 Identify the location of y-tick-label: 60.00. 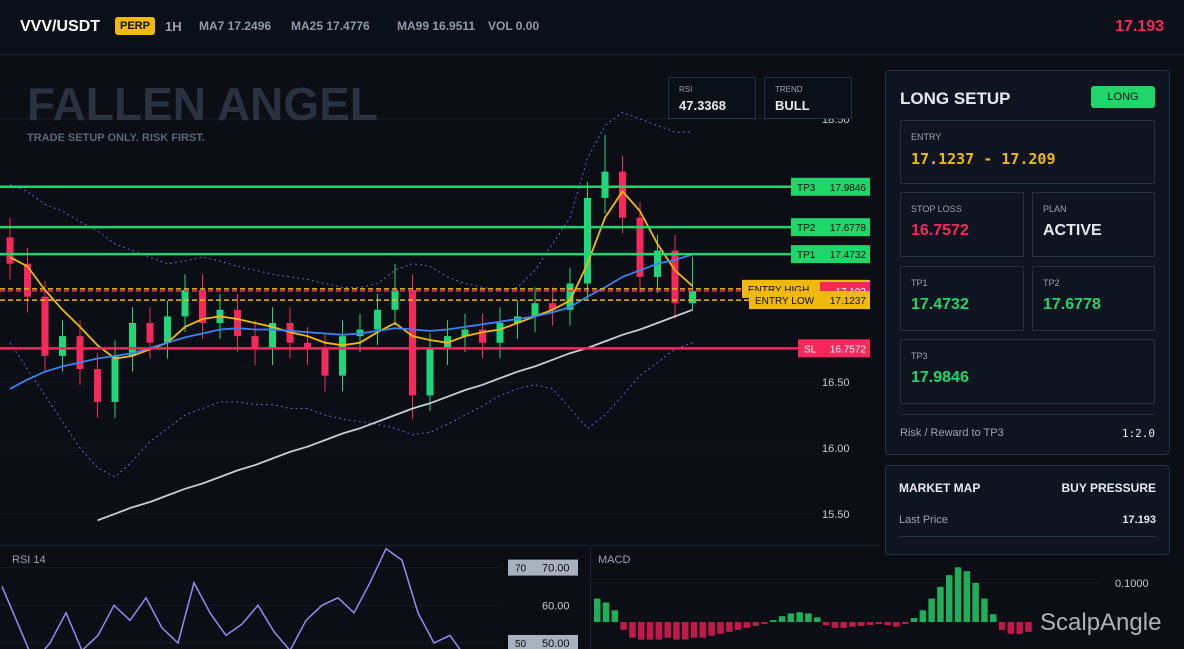
(556, 606).